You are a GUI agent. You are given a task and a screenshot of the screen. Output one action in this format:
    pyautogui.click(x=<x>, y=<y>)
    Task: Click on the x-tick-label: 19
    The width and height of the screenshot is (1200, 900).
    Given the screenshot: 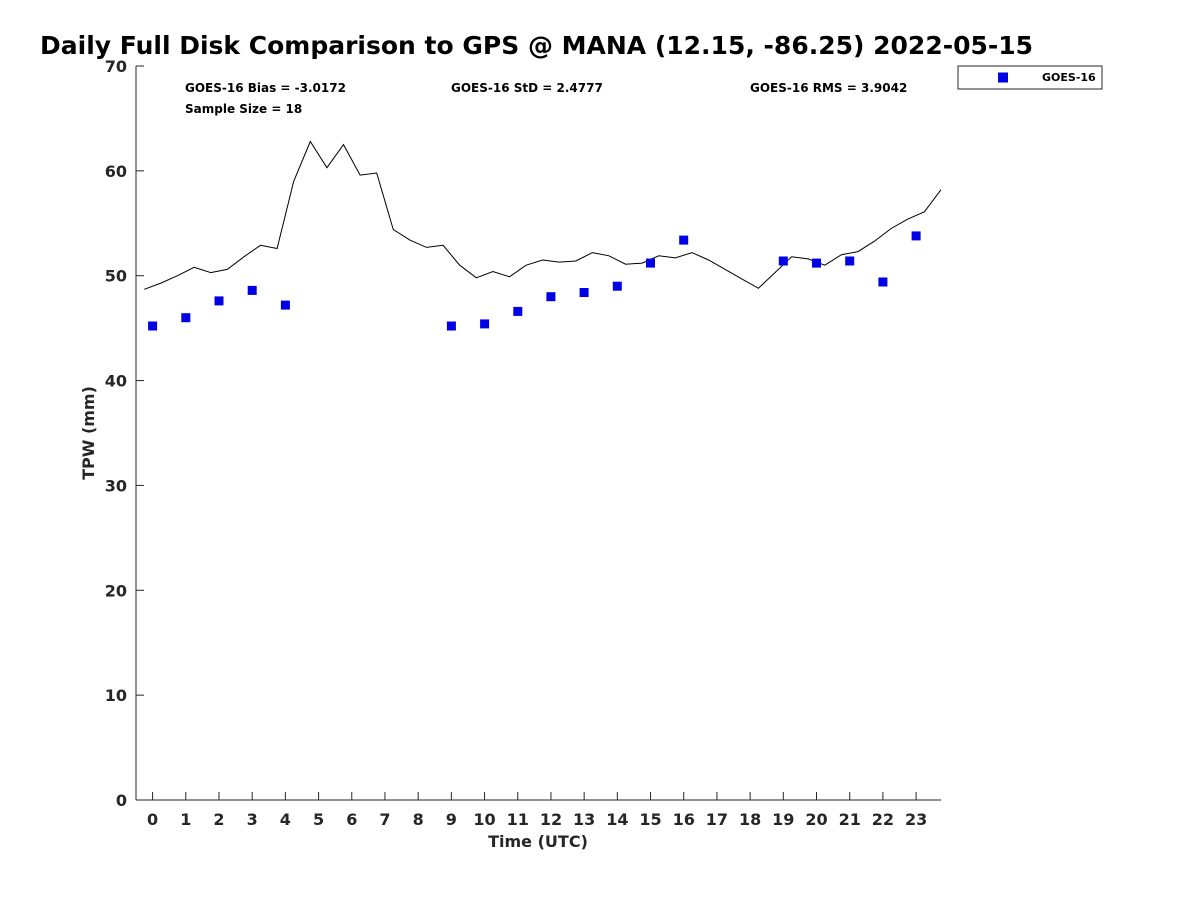 What is the action you would take?
    pyautogui.click(x=783, y=819)
    